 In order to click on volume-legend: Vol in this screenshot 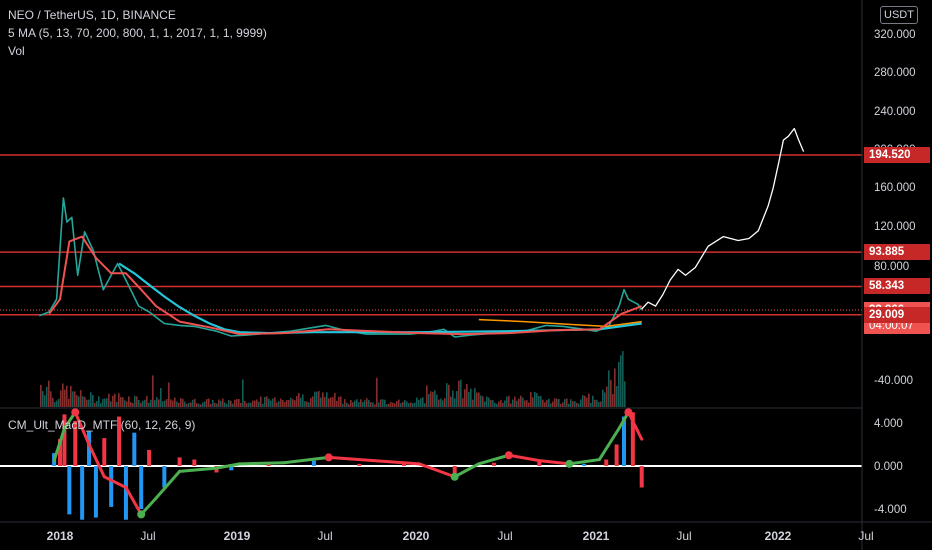, I will do `click(16, 51)`.